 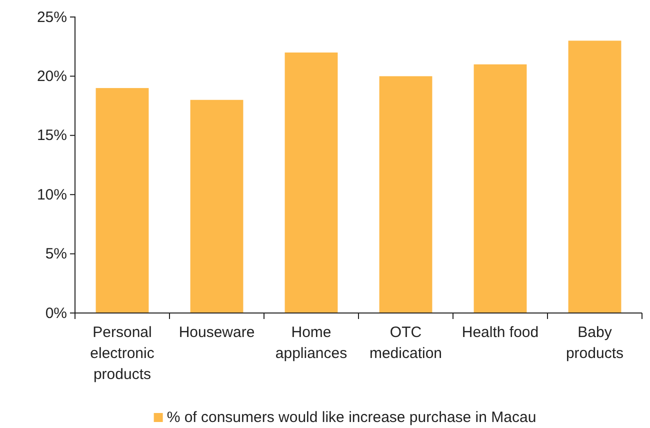 What do you see at coordinates (56, 254) in the screenshot?
I see `y-tick-label: 5%` at bounding box center [56, 254].